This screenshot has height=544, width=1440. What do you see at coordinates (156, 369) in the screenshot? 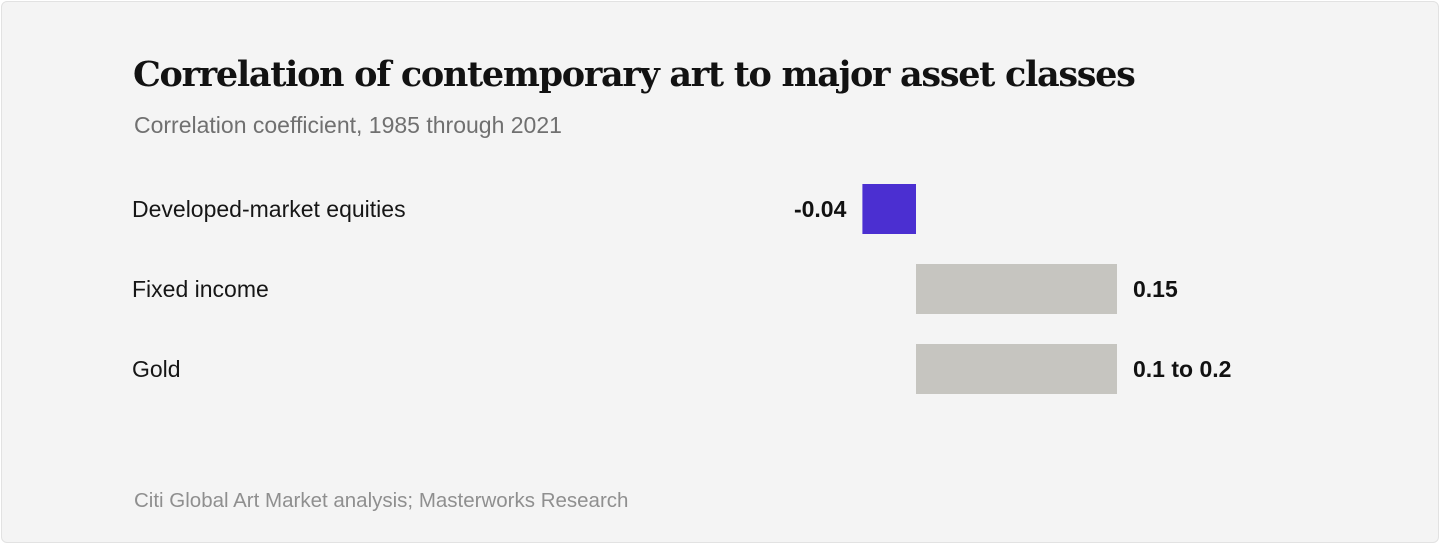
I see `category-label: Gold` at bounding box center [156, 369].